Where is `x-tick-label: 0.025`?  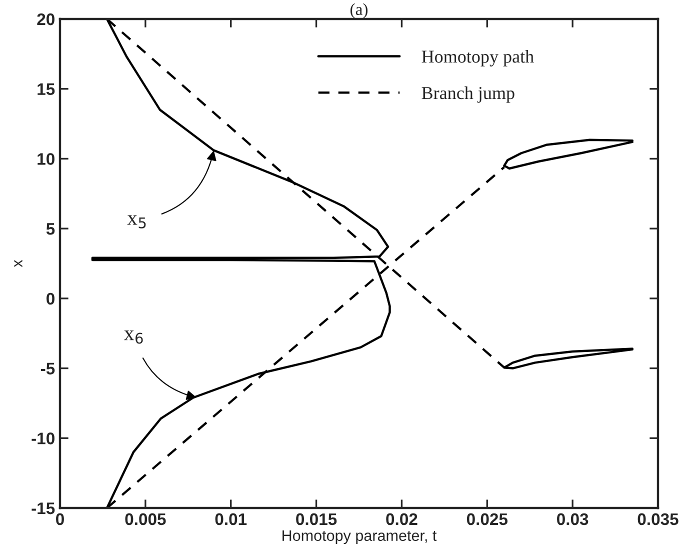
x-tick-label: 0.025 is located at coordinates (487, 519).